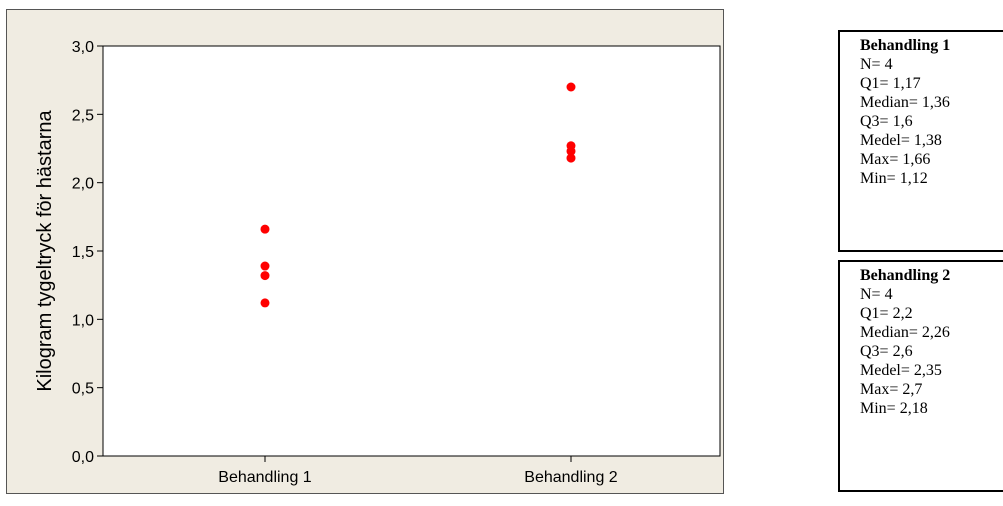 The height and width of the screenshot is (506, 1003). I want to click on stats-line: Medel= 1,38, so click(901, 140).